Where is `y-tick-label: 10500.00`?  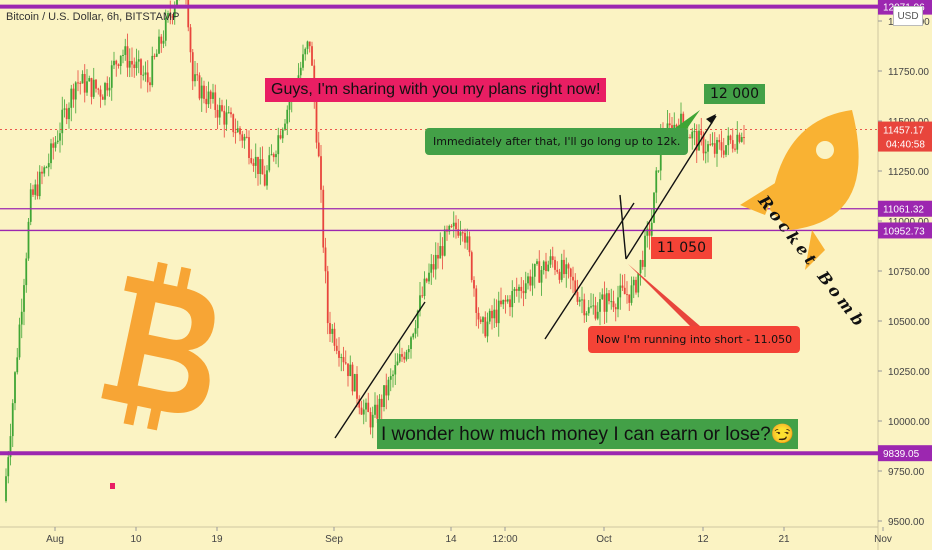 y-tick-label: 10500.00 is located at coordinates (909, 322).